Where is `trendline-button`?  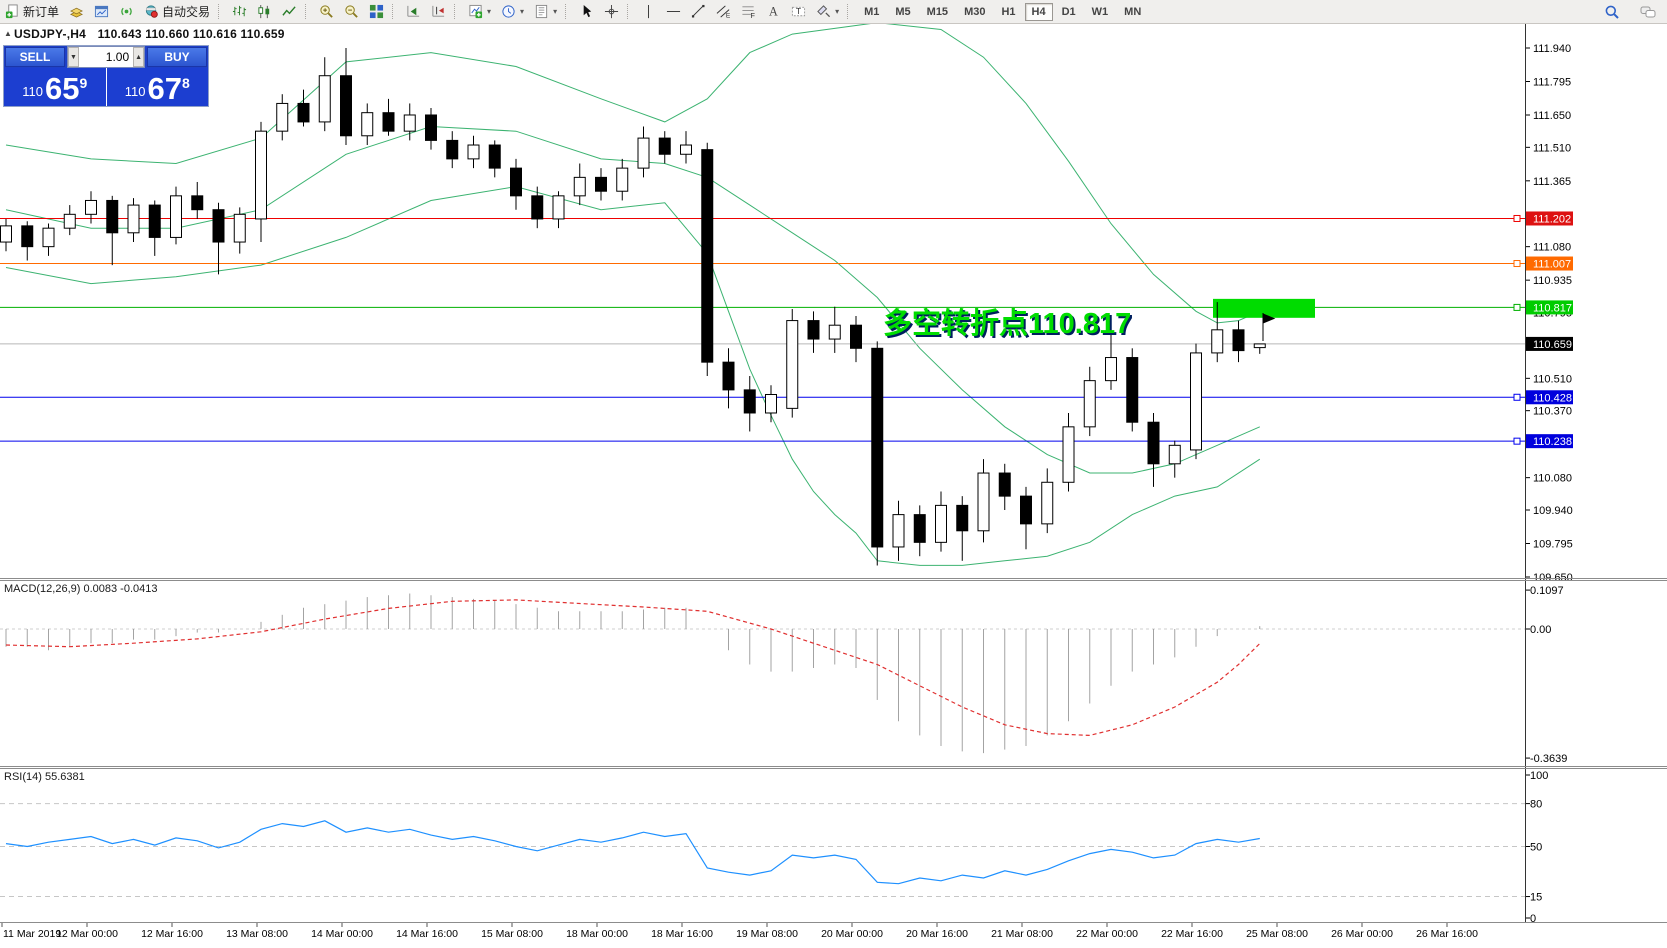 trendline-button is located at coordinates (698, 12).